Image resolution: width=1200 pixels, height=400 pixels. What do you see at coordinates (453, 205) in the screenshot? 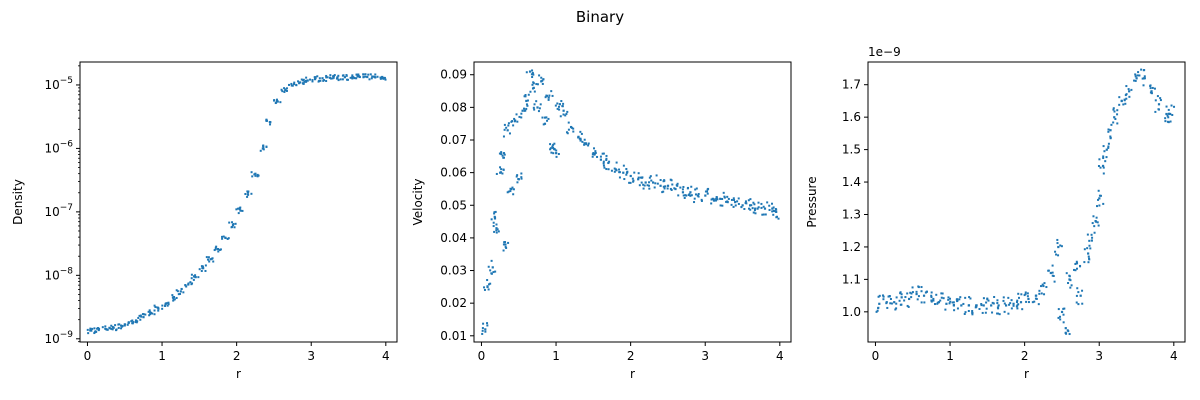
I see `y-tick-label: 0.05` at bounding box center [453, 205].